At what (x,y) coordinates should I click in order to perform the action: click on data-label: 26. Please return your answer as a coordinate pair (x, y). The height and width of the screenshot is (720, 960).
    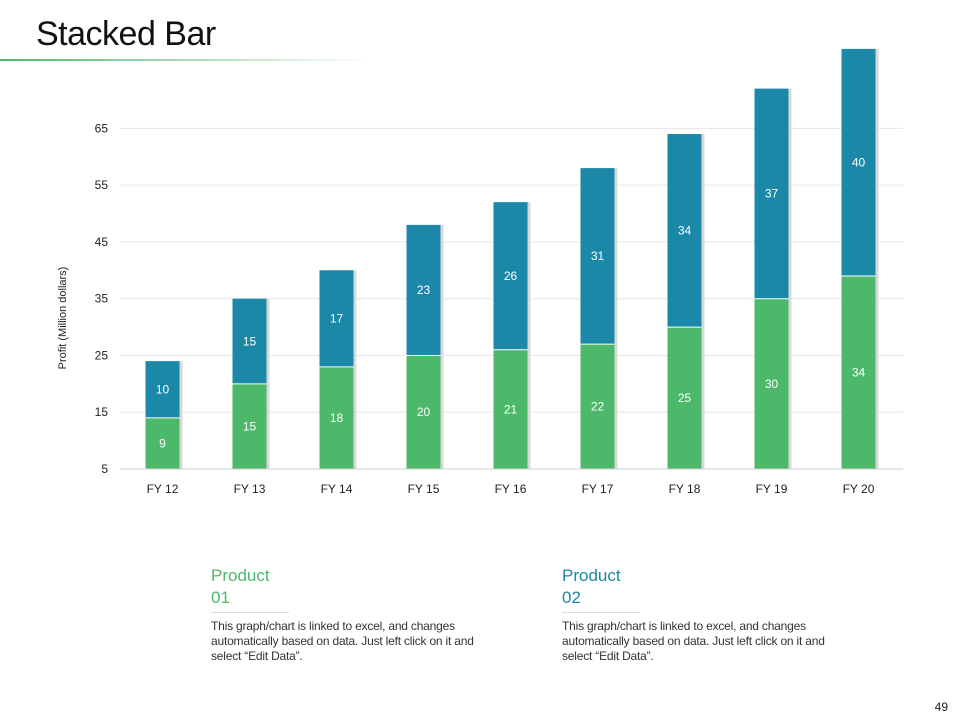
    Looking at the image, I should click on (511, 276).